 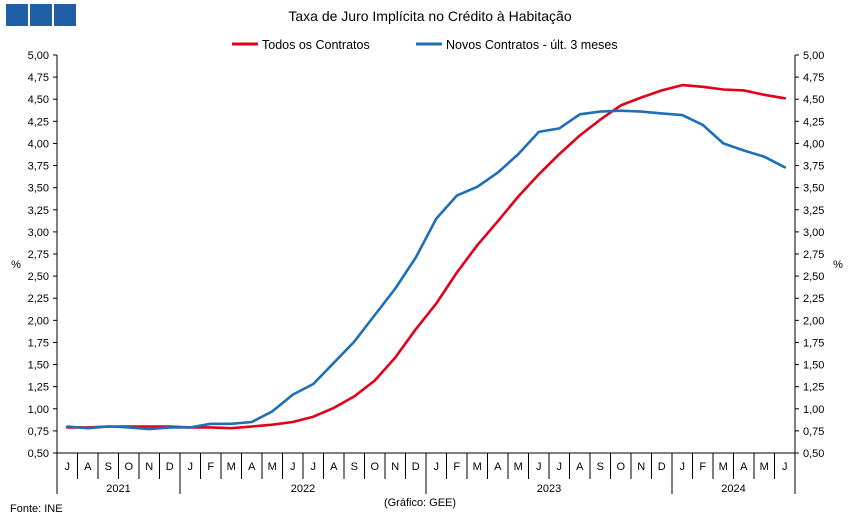 I want to click on y-tick-label-right: 3,75, so click(x=813, y=167).